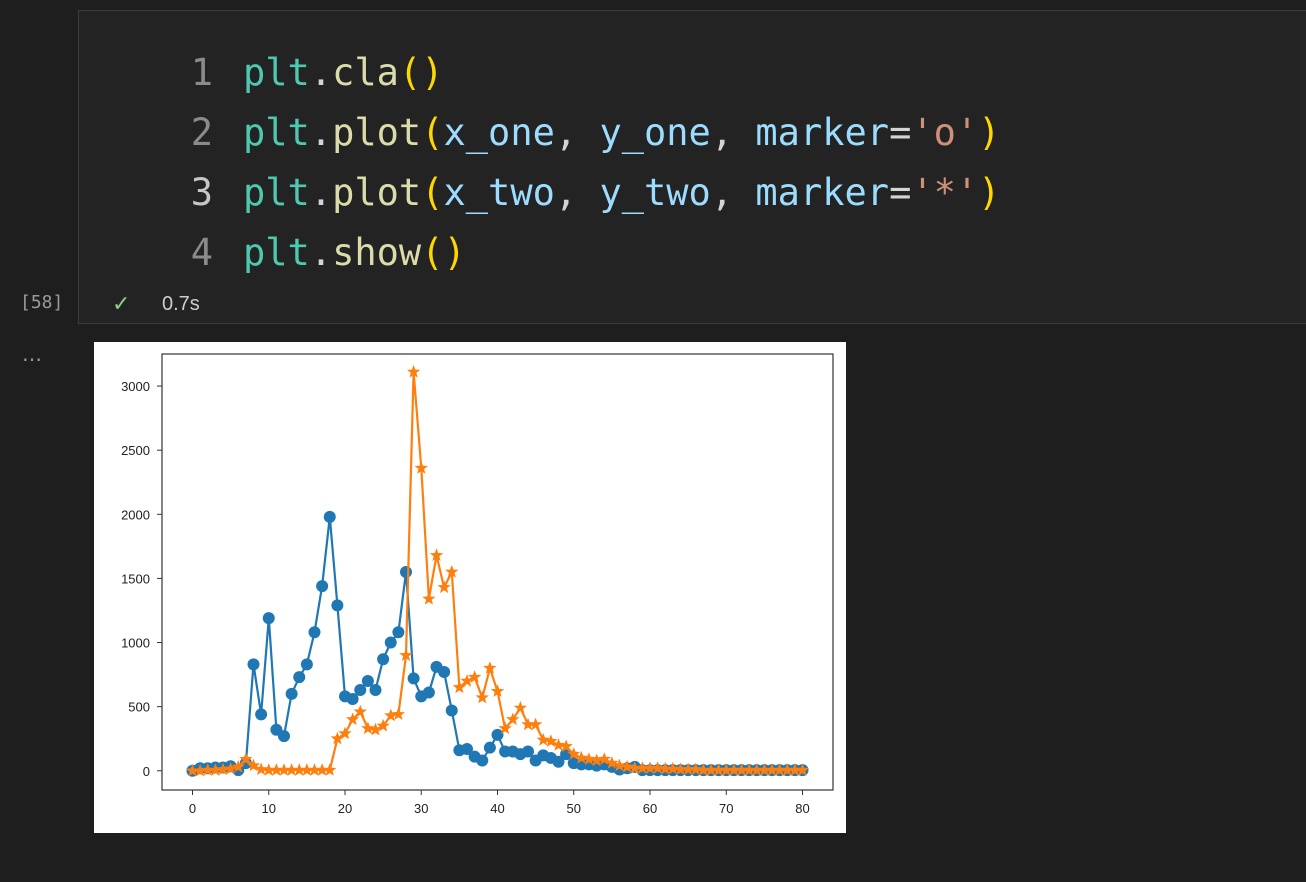  Describe the element at coordinates (269, 808) in the screenshot. I see `x-tick-label: 10` at that location.